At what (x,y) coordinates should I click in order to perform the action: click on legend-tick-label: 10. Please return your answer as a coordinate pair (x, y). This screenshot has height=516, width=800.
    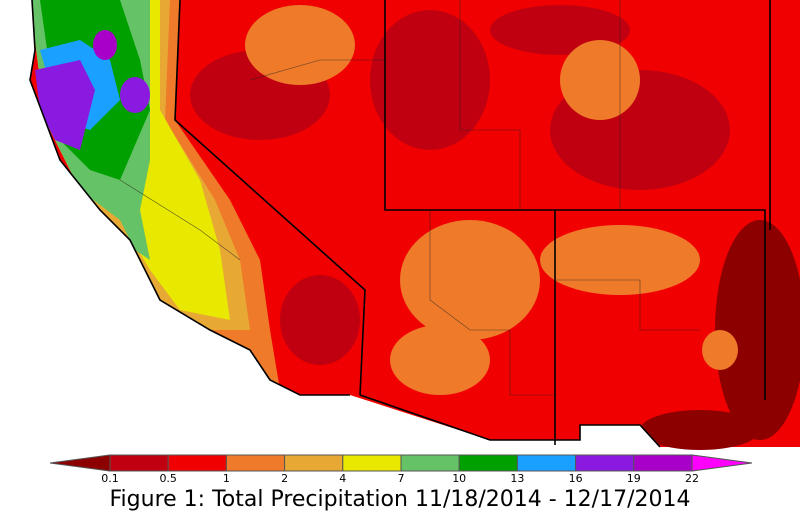
    Looking at the image, I should click on (459, 478).